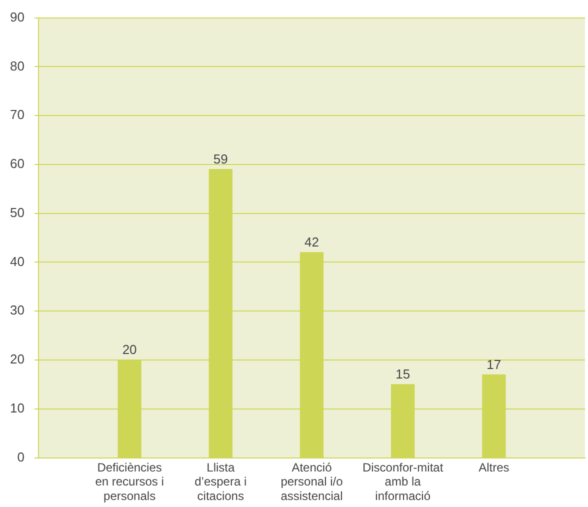 The width and height of the screenshot is (588, 507). I want to click on x-tick-label: Disconfor-mitat amb la informació, so click(403, 482).